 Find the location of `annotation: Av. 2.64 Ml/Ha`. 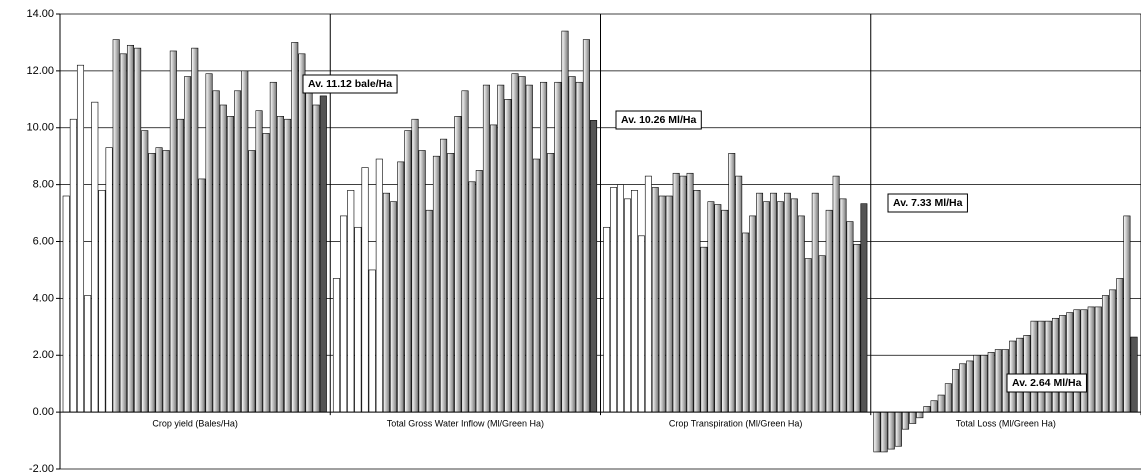

annotation: Av. 2.64 Ml/Ha is located at coordinates (1047, 383).